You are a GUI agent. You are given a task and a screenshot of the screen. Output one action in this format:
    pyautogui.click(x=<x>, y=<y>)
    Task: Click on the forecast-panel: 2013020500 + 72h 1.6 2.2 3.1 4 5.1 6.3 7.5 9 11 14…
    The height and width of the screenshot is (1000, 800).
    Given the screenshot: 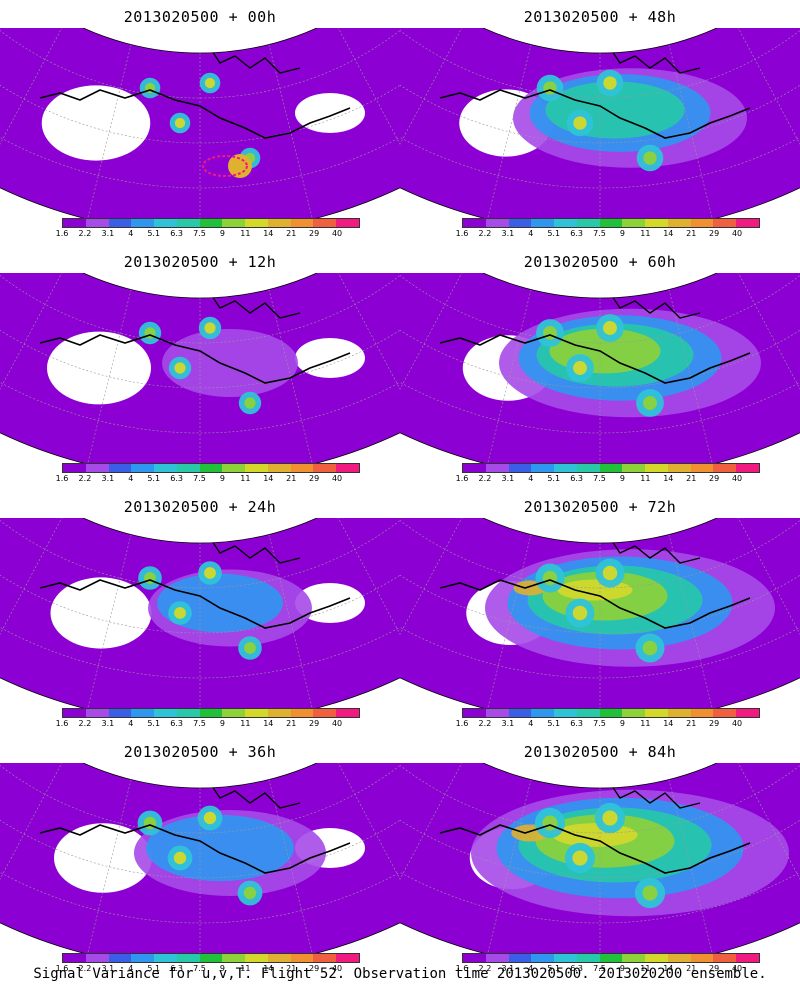 What is the action you would take?
    pyautogui.click(x=600, y=612)
    